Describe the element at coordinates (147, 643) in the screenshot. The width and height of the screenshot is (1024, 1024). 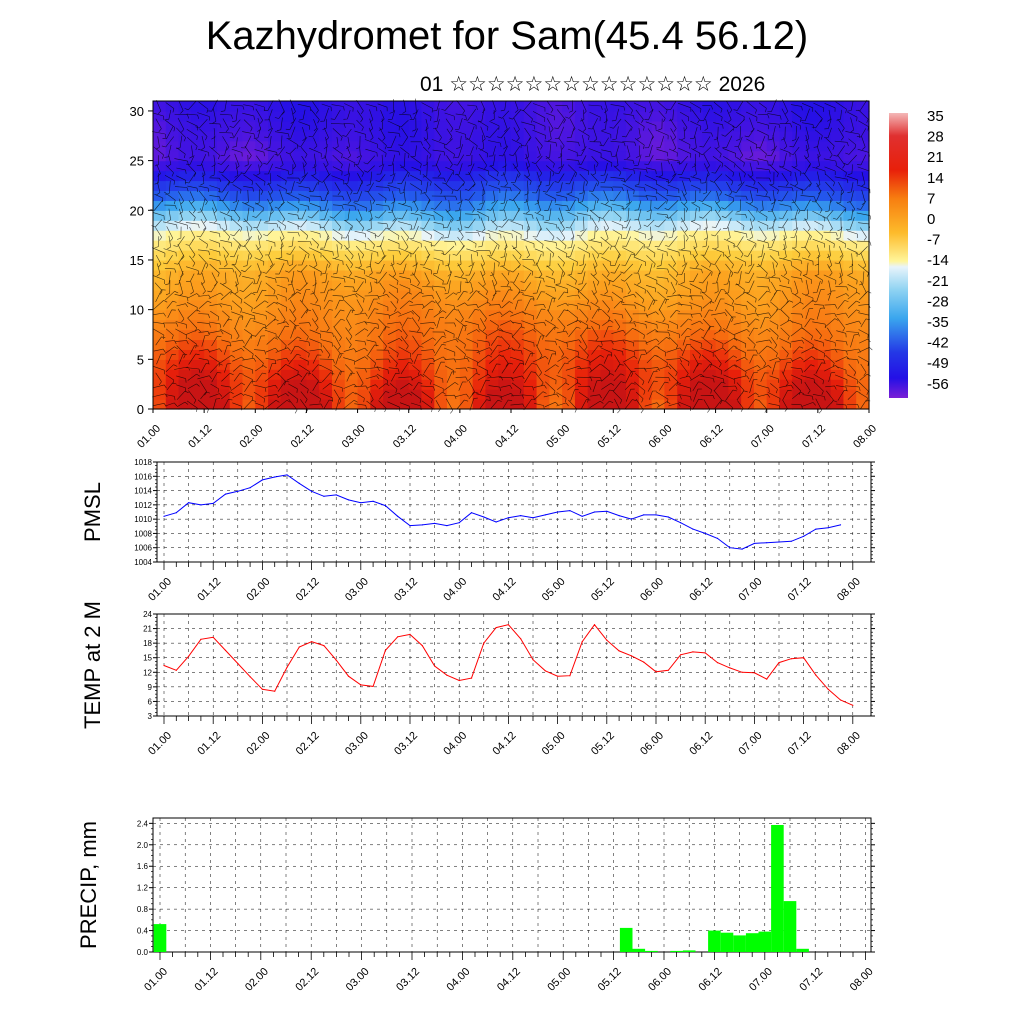
I see `y-tick-label: 18` at that location.